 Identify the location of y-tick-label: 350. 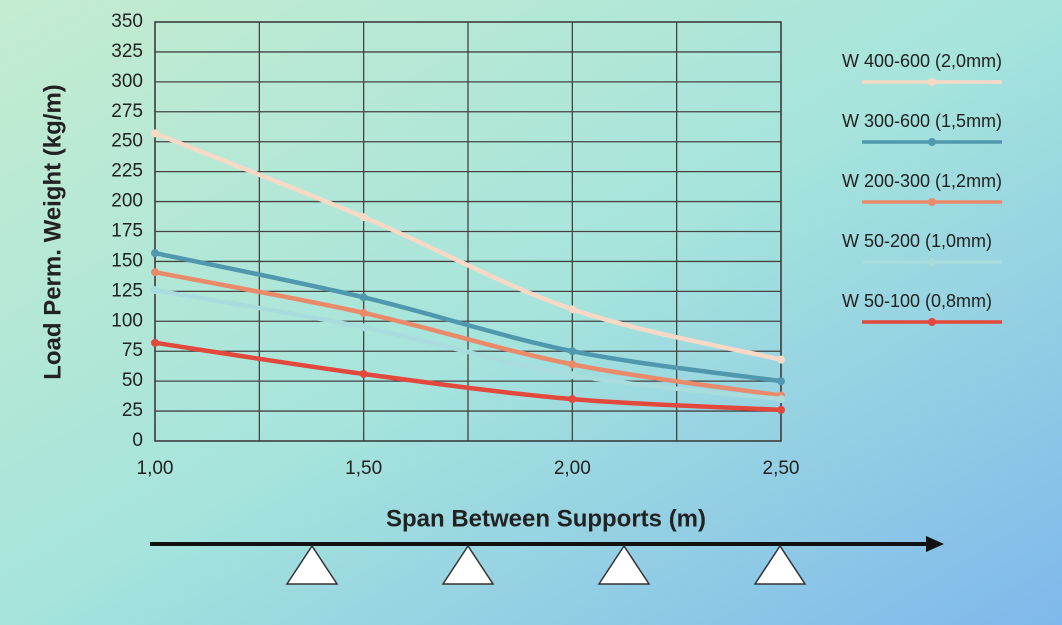
(127, 21).